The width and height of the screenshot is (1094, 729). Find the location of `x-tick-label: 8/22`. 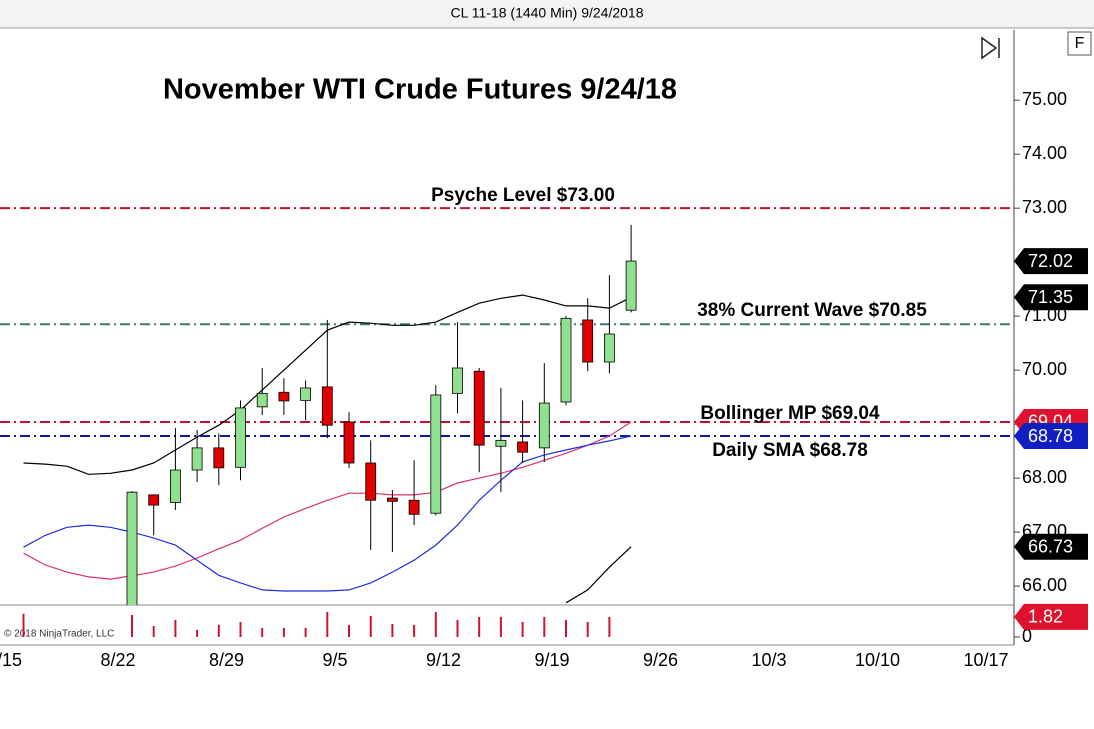

x-tick-label: 8/22 is located at coordinates (117, 660).